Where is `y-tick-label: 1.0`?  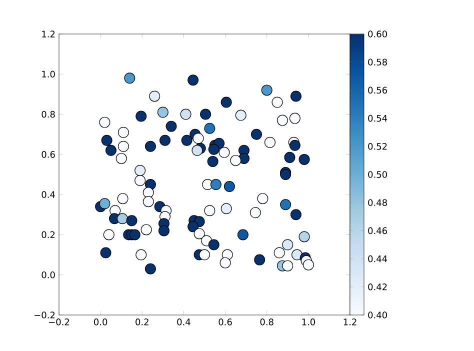 y-tick-label: 1.0 is located at coordinates (48, 74).